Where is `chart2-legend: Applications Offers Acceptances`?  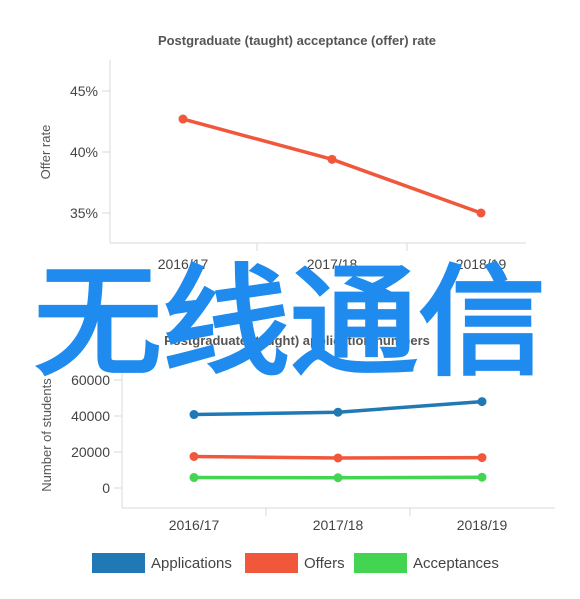 chart2-legend: Applications Offers Acceptances is located at coordinates (295, 563).